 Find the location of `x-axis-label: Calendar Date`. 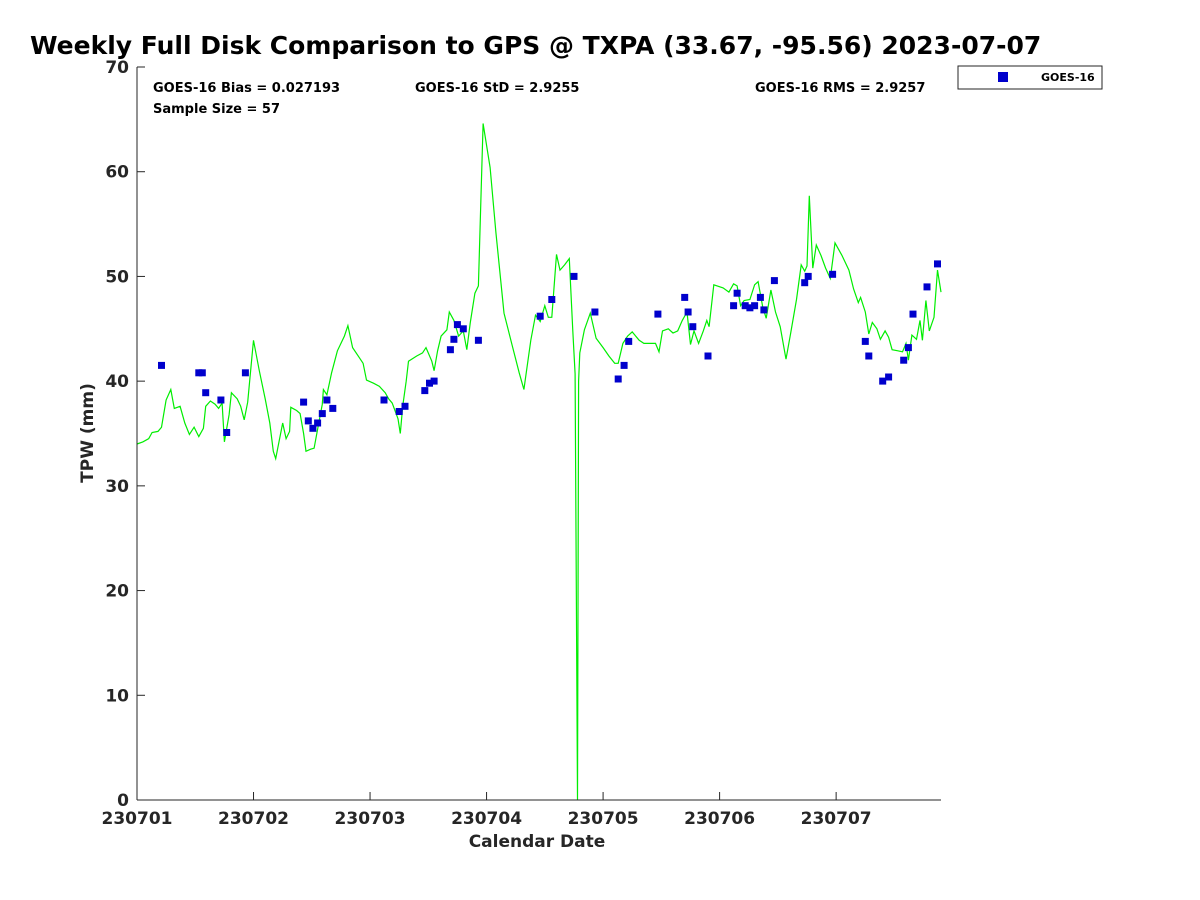

x-axis-label: Calendar Date is located at coordinates (537, 842).